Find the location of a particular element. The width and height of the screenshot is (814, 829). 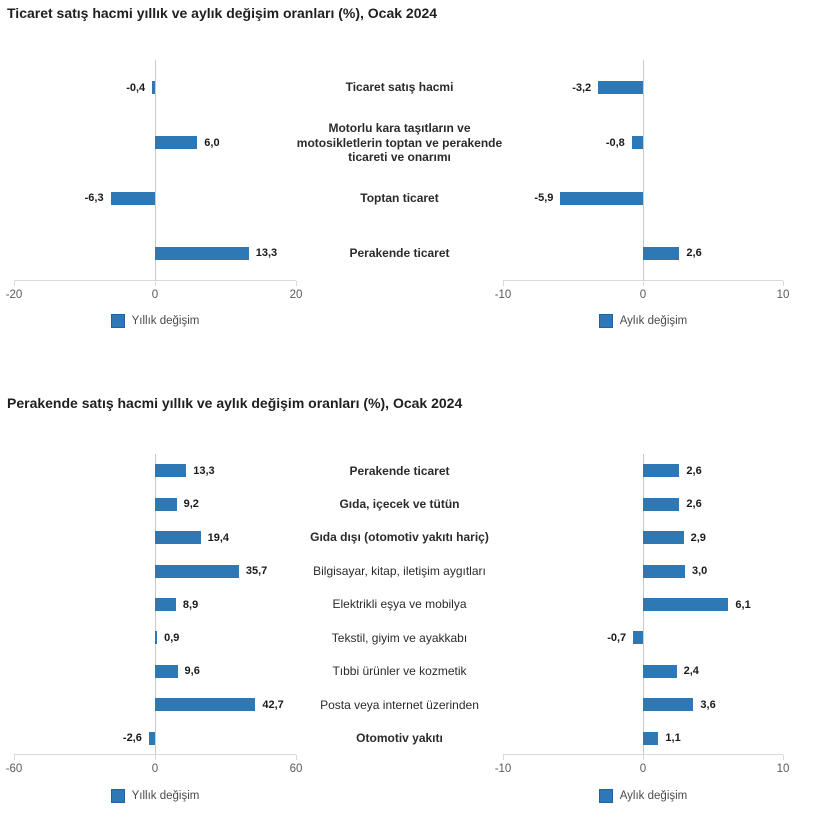

value-label: -0,4 is located at coordinates (136, 87).